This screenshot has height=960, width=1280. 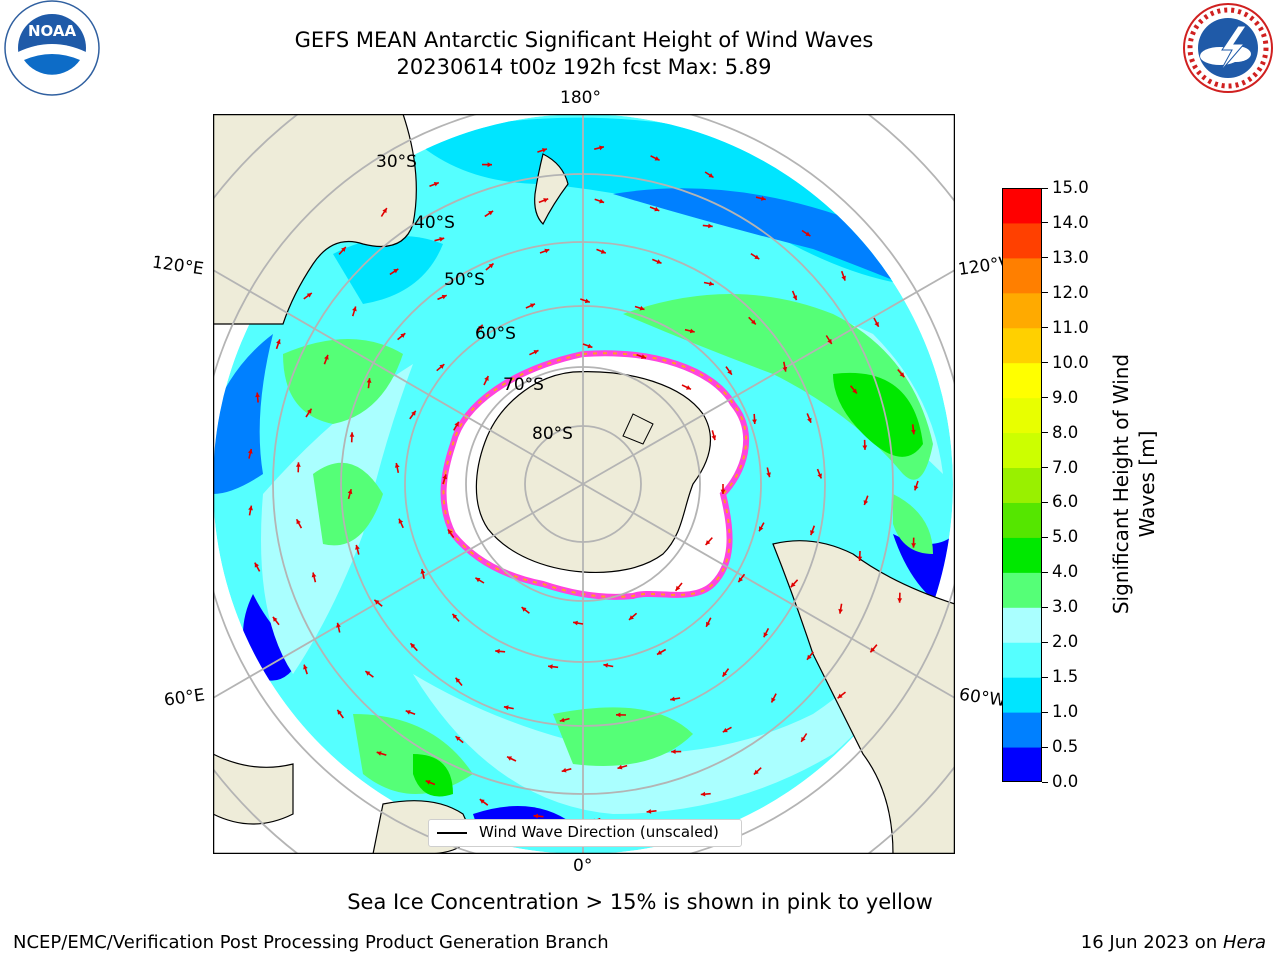 I want to click on colorbar-tick-label: 8.0, so click(x=1065, y=432).